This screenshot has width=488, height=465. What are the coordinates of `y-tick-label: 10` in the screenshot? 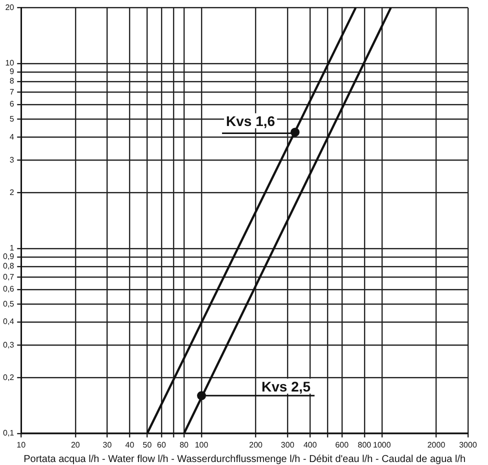 It's located at (10, 63).